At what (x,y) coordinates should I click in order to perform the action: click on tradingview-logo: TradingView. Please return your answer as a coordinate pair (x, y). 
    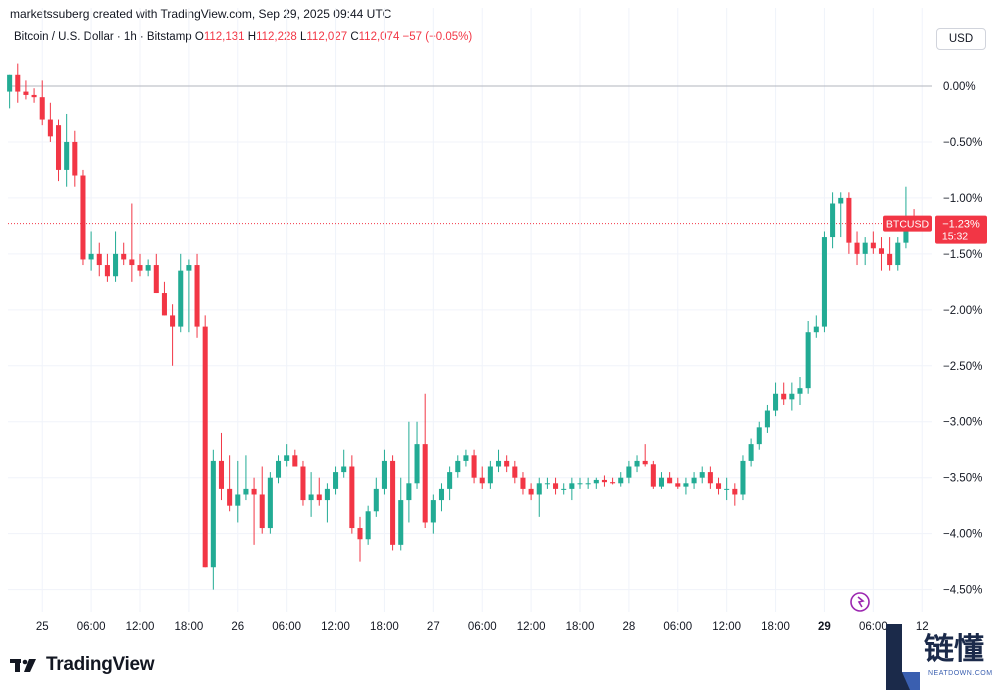
    Looking at the image, I should click on (82, 665).